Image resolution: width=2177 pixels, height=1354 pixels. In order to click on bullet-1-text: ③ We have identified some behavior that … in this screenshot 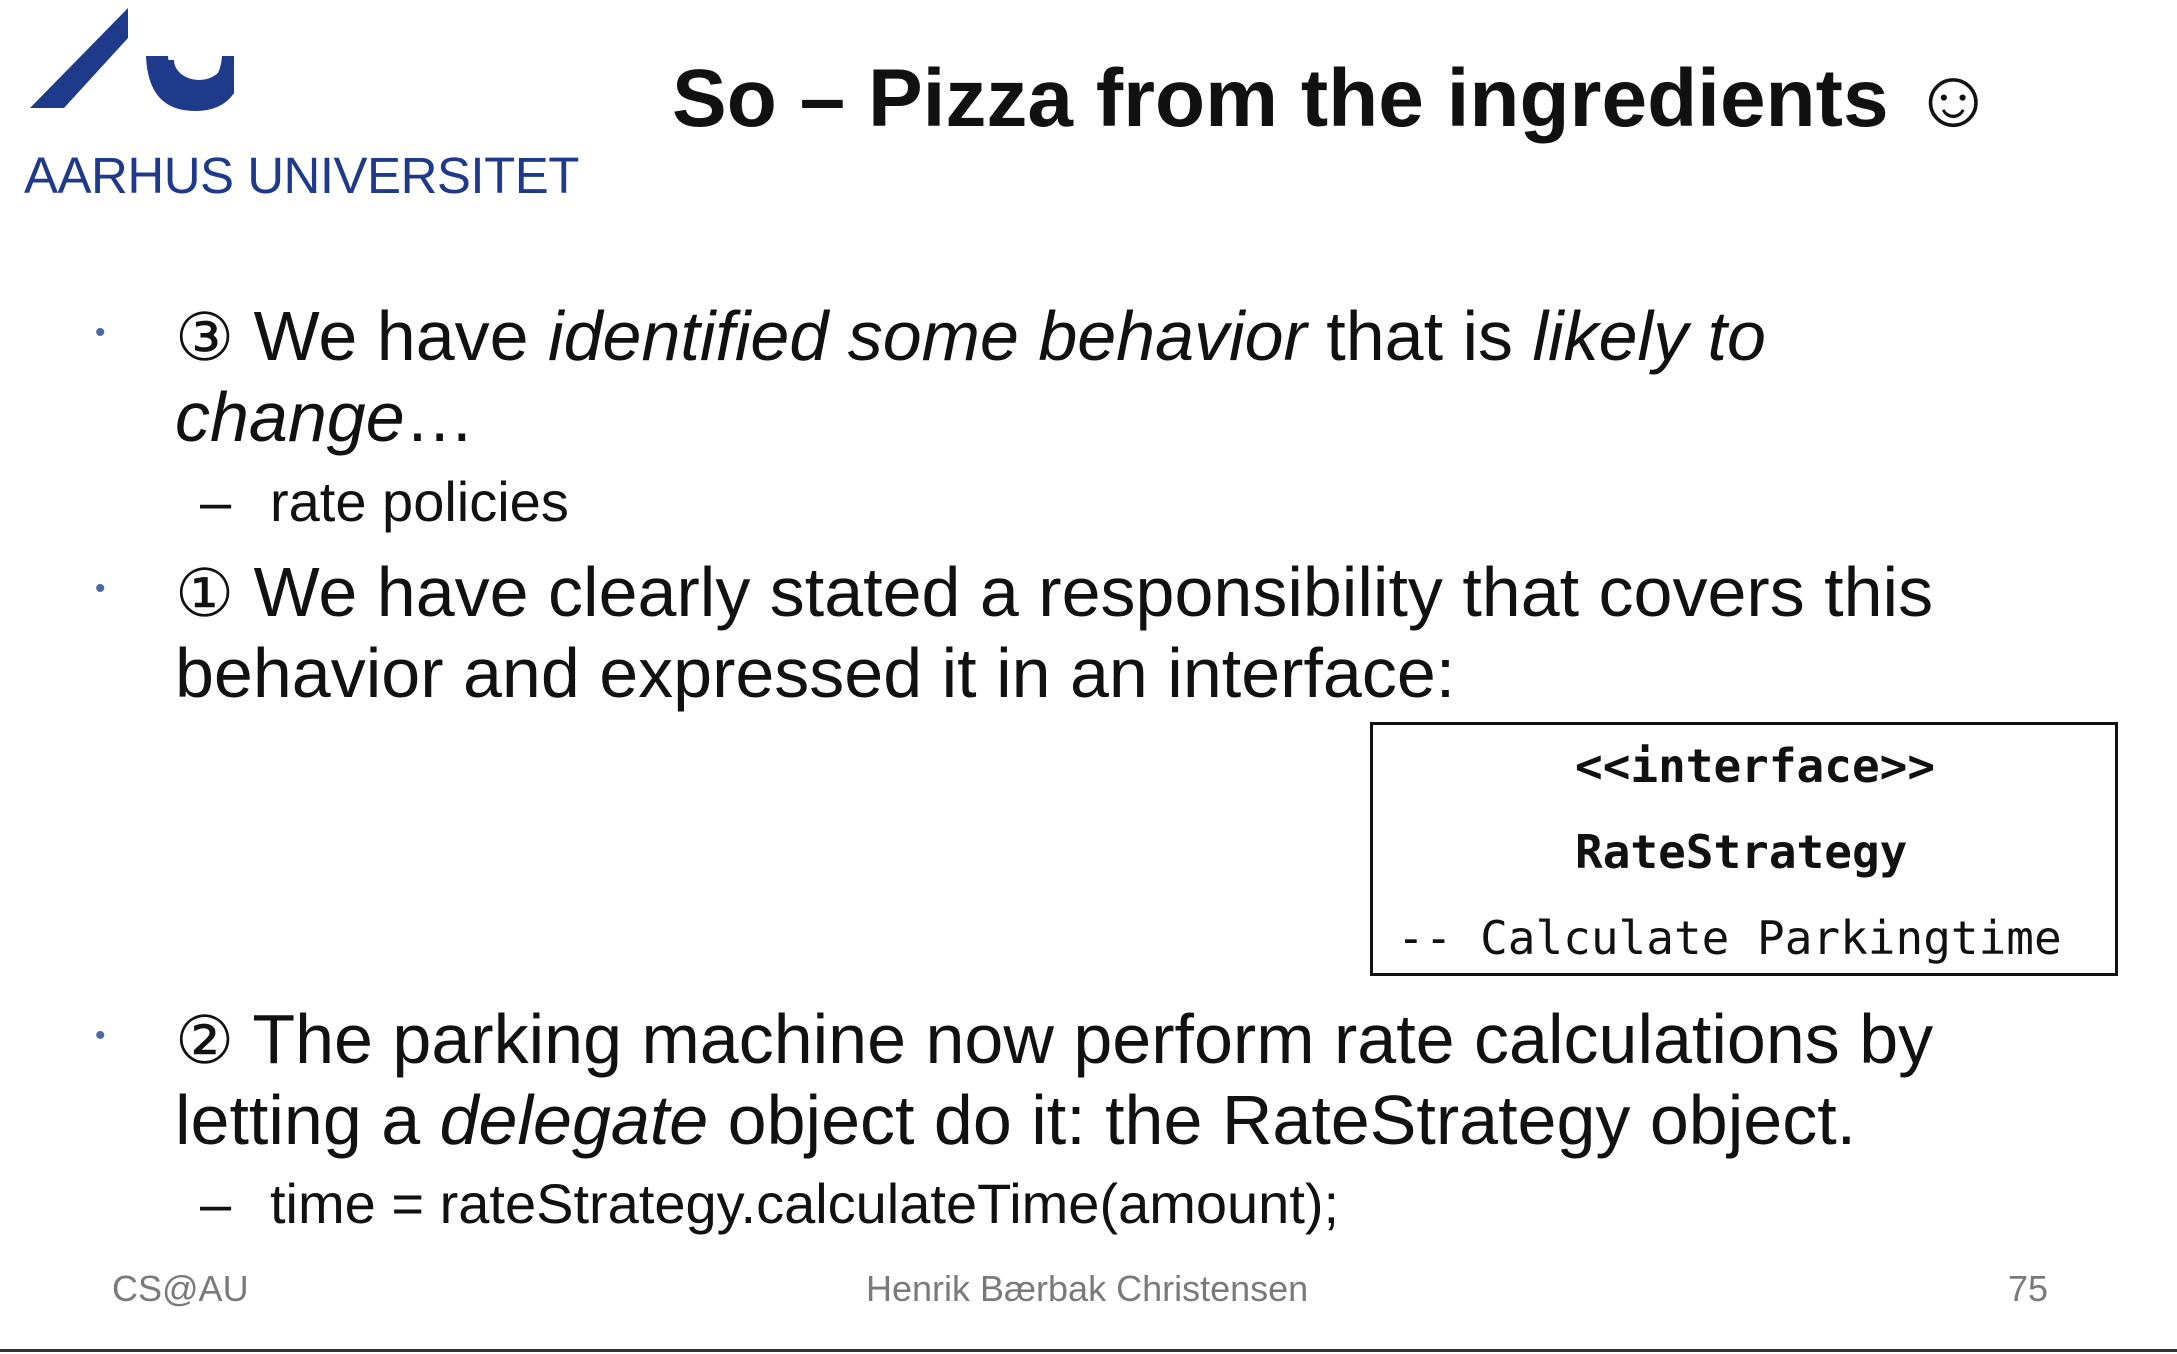, I will do `click(970, 376)`.